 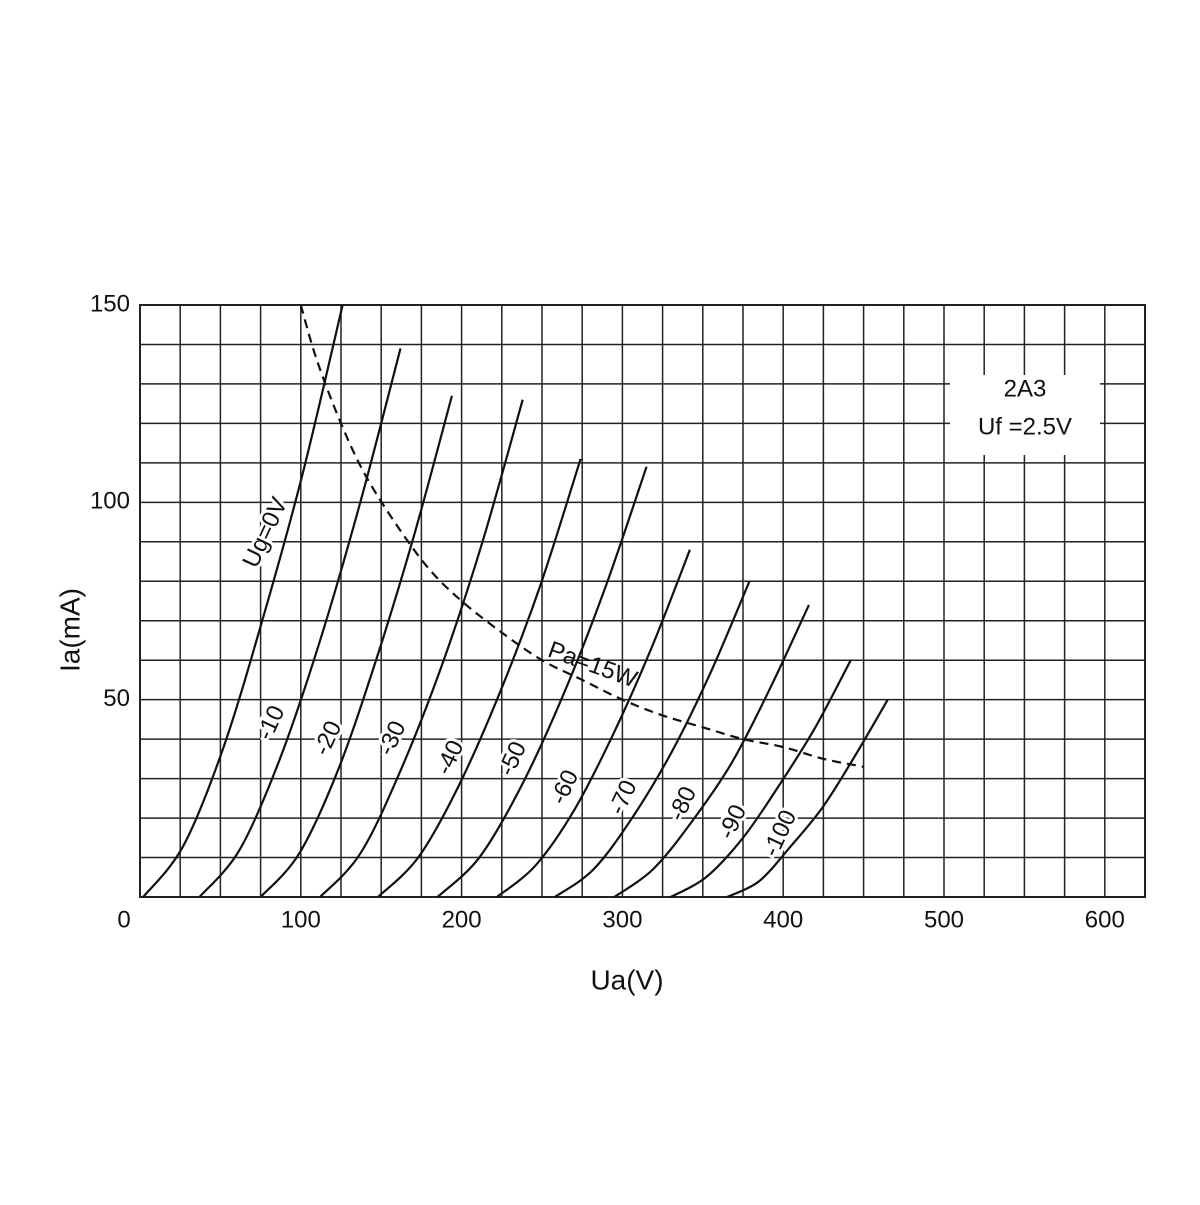 What do you see at coordinates (1025, 426) in the screenshot?
I see `annotation: Uf =2.5V` at bounding box center [1025, 426].